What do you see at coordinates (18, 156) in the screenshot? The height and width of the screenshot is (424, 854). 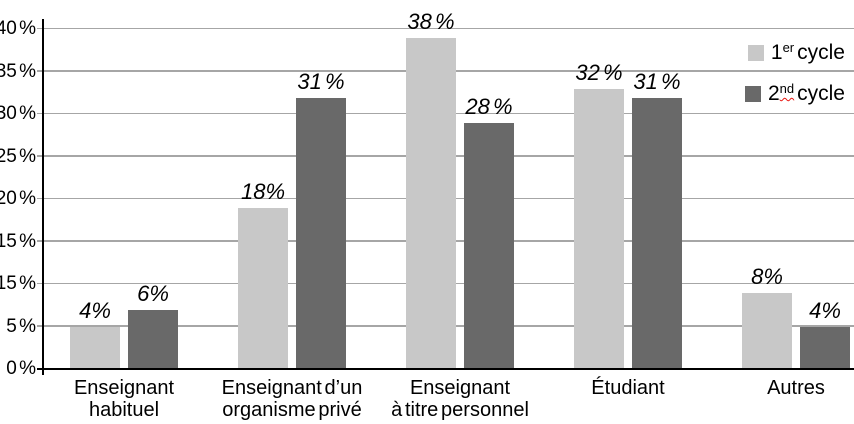 I see `y-axis-tick-label: 25 %` at bounding box center [18, 156].